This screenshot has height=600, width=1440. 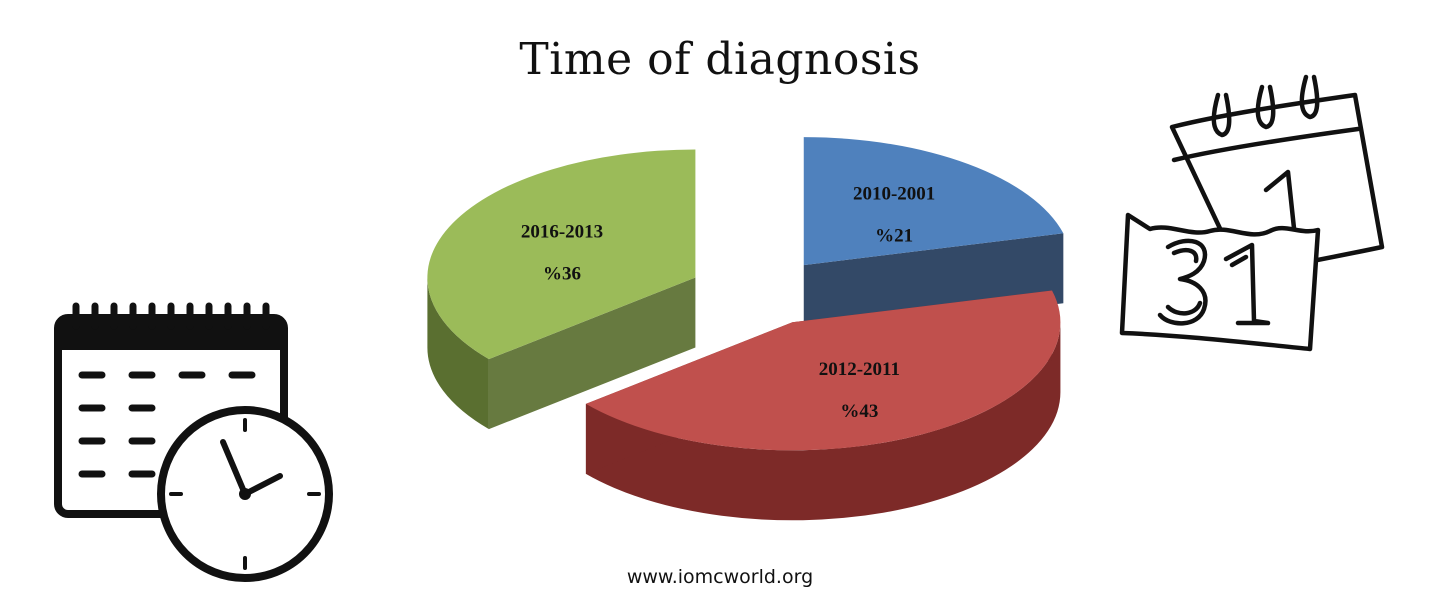 I want to click on calendar-clock-icon, so click(x=193, y=442).